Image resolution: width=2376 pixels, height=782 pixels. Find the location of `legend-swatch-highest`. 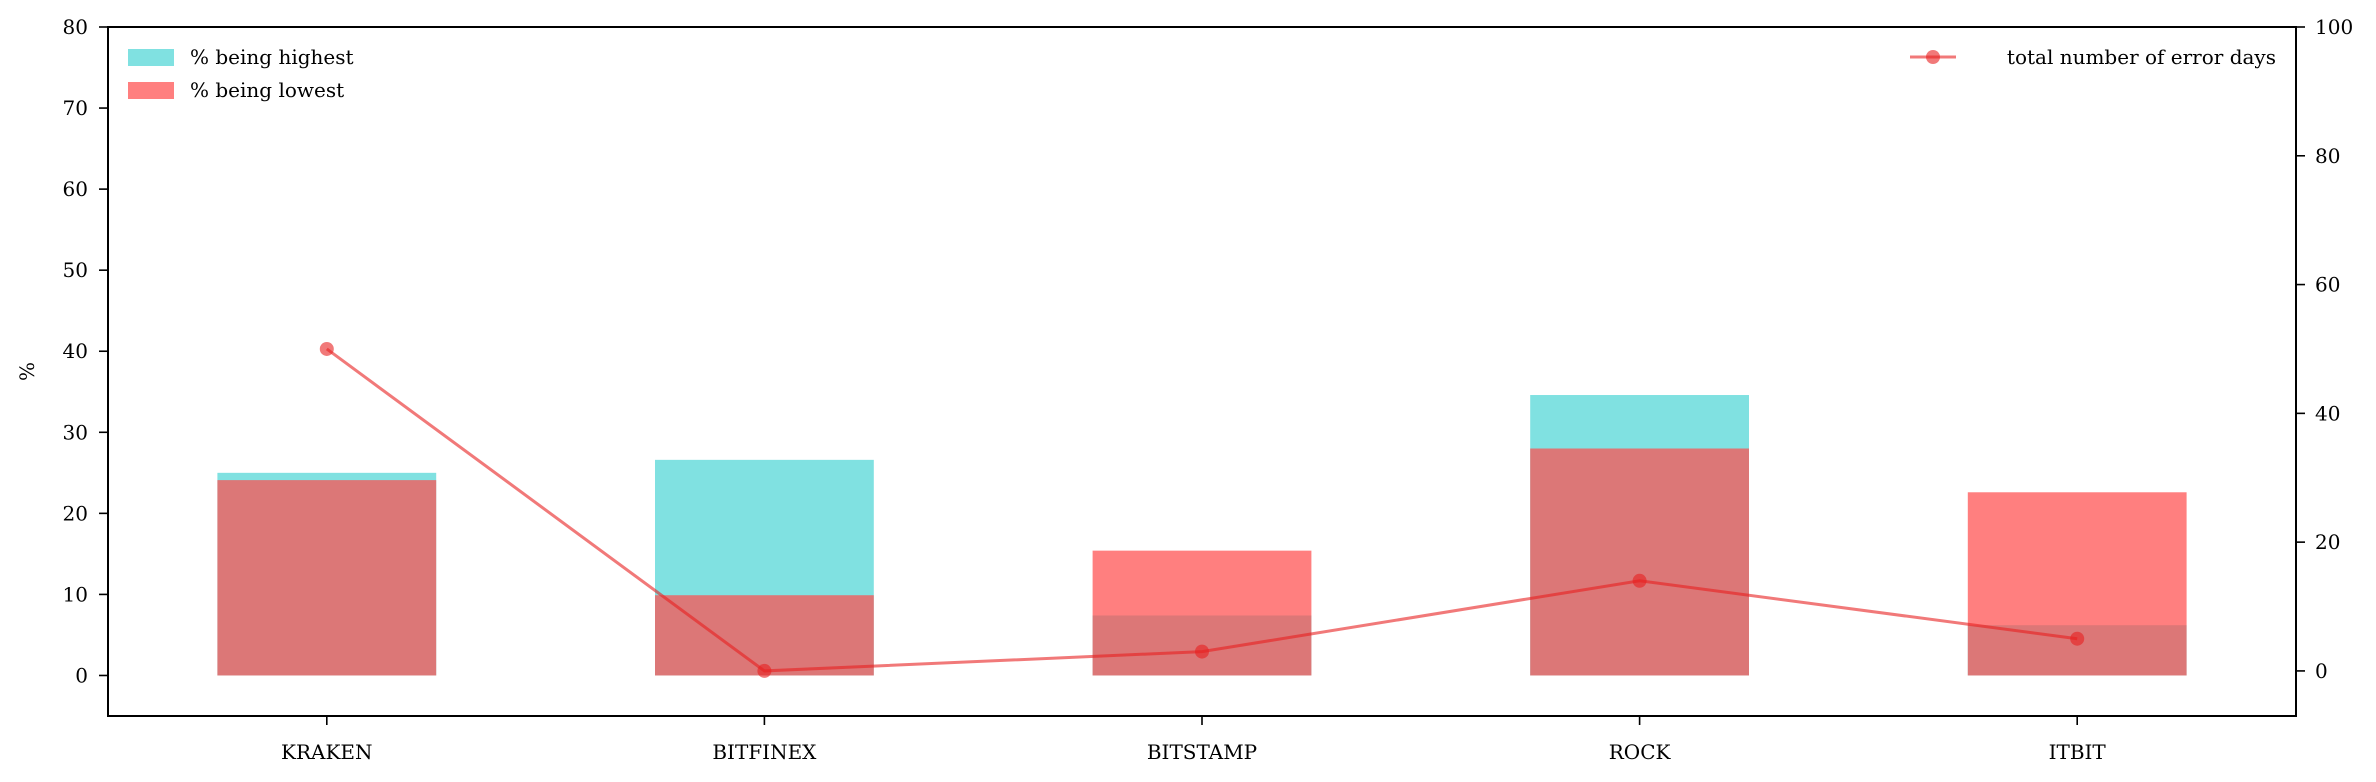

legend-swatch-highest is located at coordinates (151, 57).